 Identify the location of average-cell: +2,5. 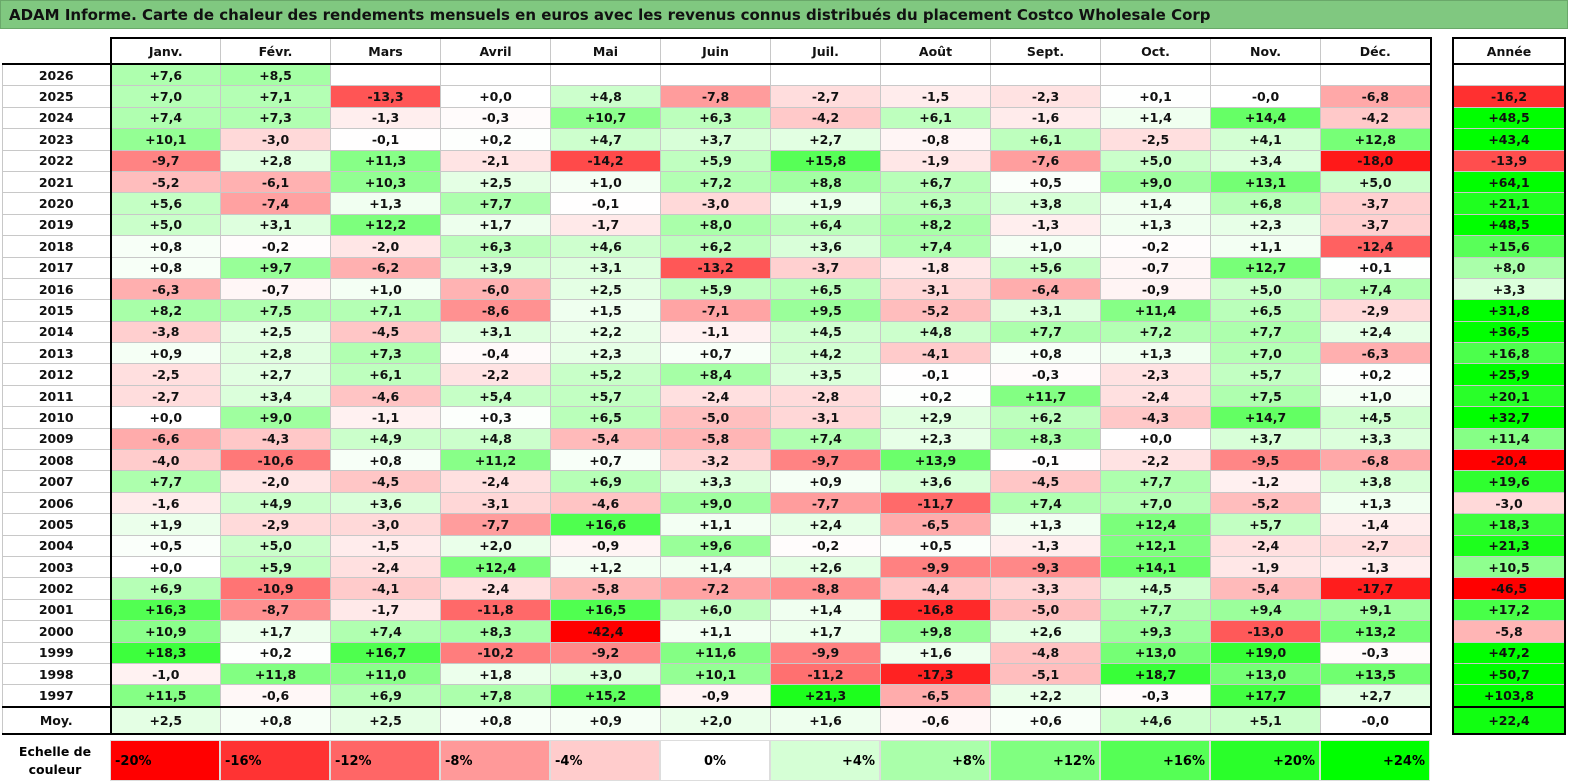
(385, 720).